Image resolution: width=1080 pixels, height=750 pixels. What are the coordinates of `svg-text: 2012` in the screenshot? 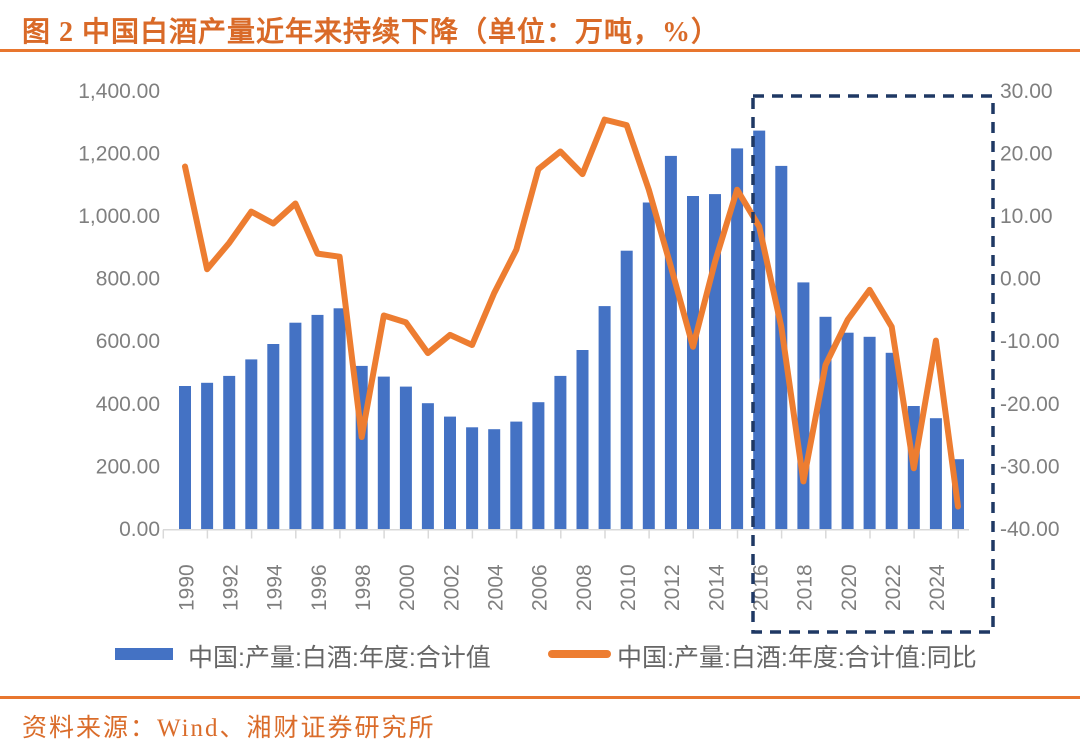 It's located at (672, 587).